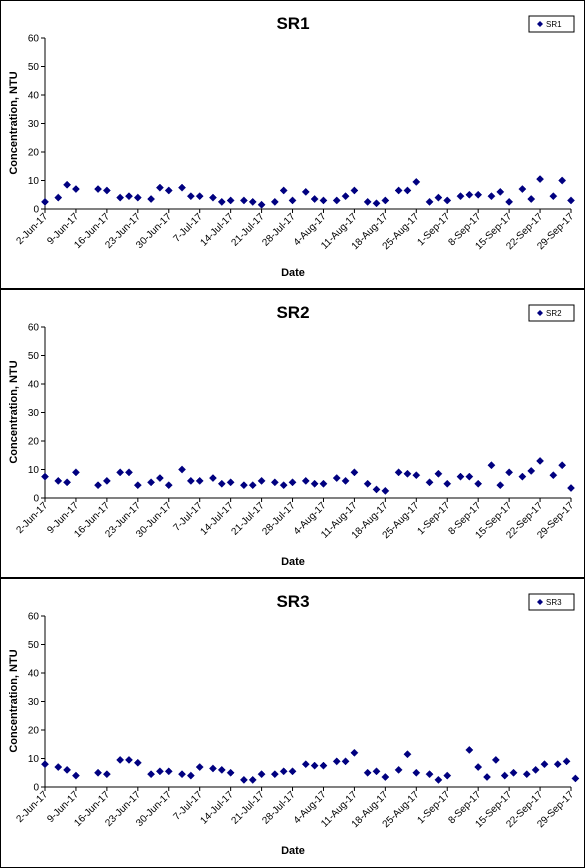 Image resolution: width=585 pixels, height=868 pixels. I want to click on legend: SR2, so click(551, 313).